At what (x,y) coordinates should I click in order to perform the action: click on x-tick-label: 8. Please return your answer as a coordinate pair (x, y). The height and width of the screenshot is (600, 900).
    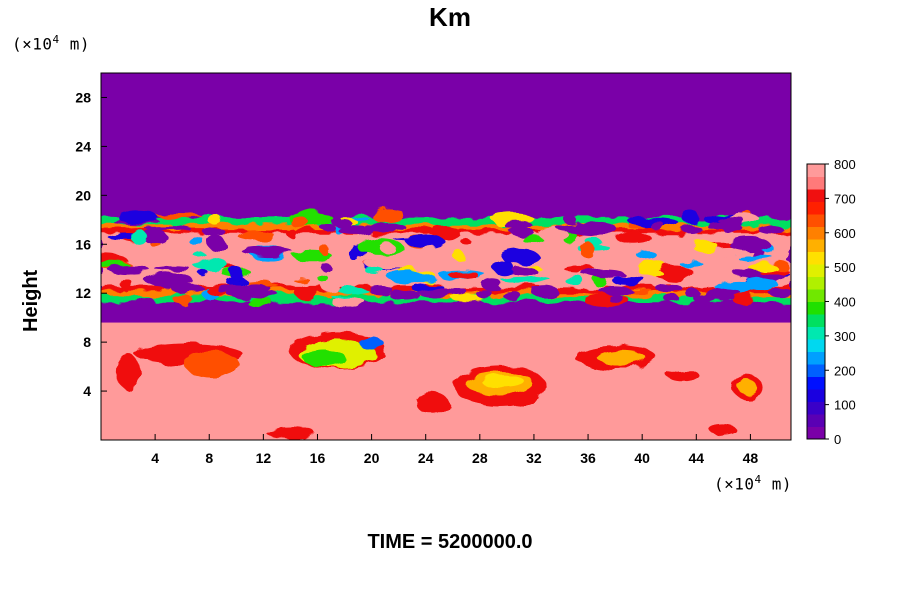
    Looking at the image, I should click on (209, 458).